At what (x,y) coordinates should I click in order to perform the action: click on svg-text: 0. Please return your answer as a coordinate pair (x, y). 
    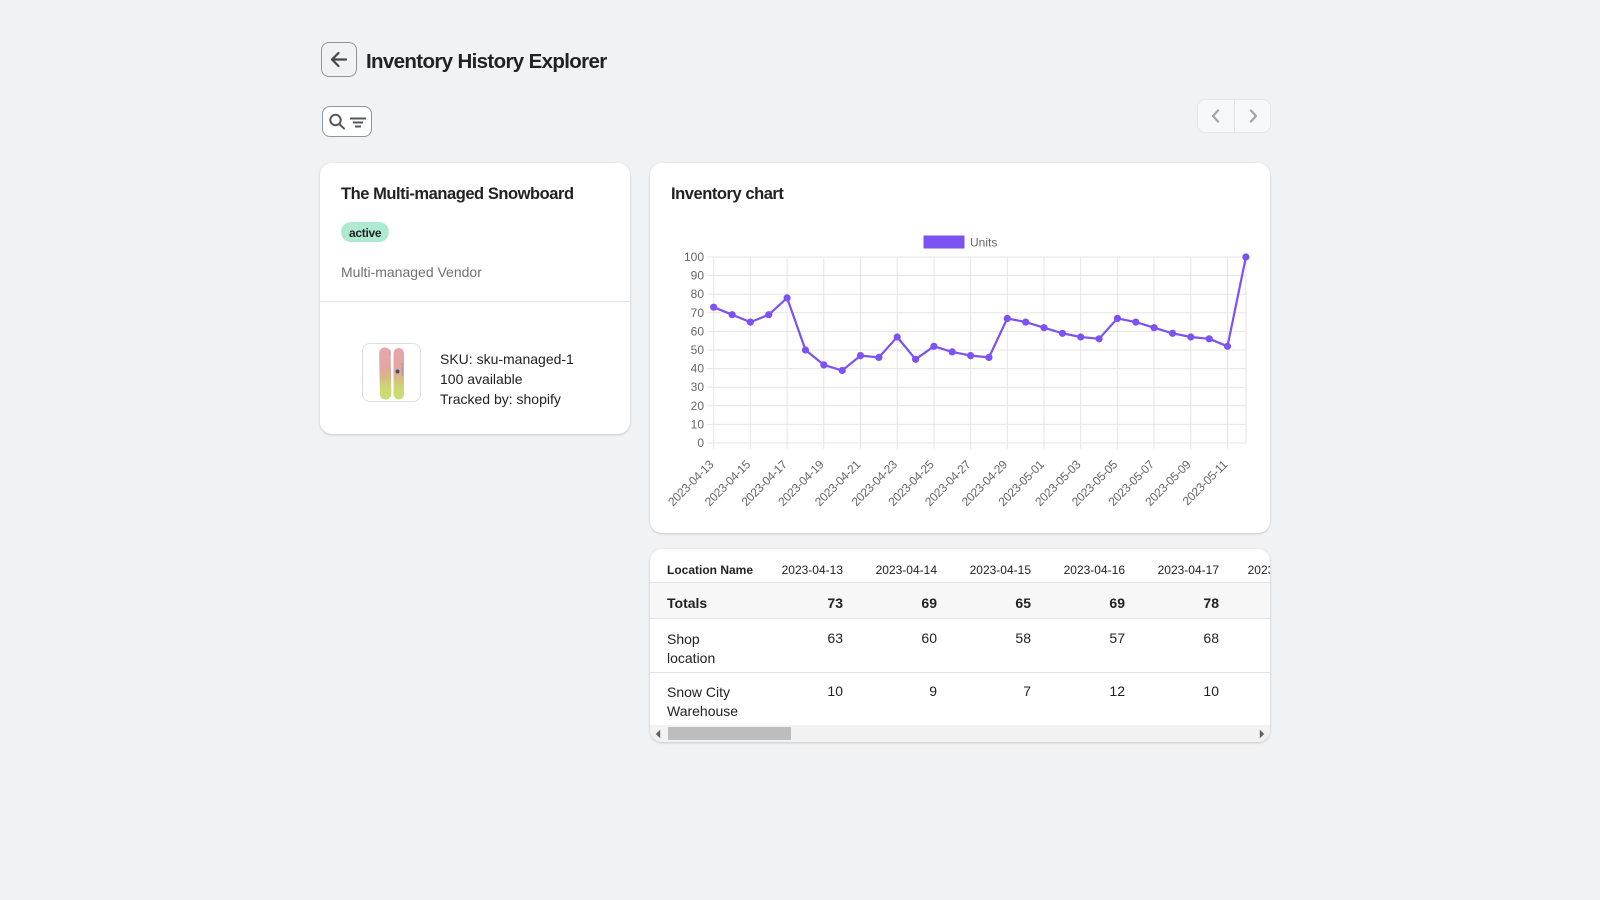
    Looking at the image, I should click on (700, 443).